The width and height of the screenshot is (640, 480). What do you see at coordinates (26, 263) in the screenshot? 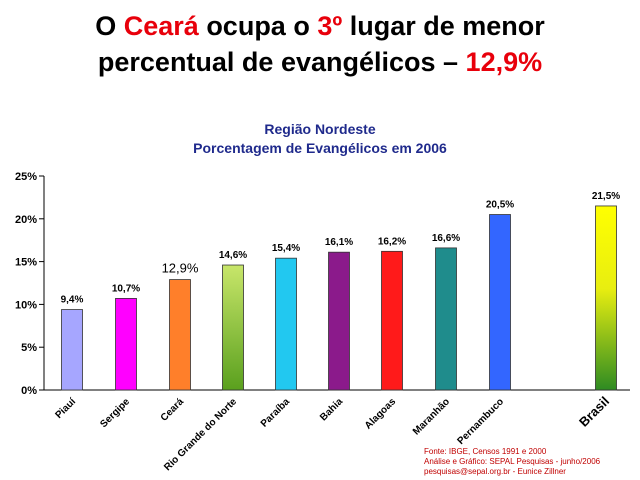
I see `y-tick-label: 15%` at bounding box center [26, 263].